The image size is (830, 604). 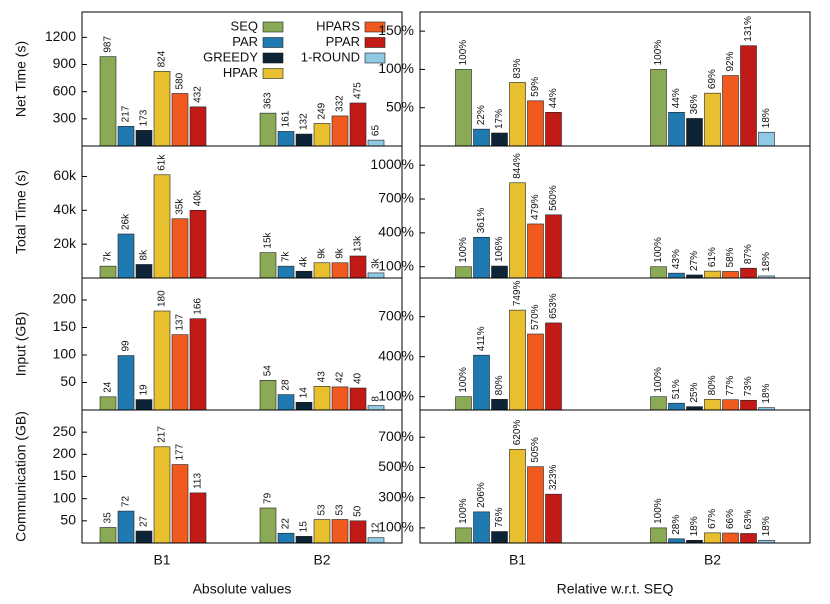 What do you see at coordinates (481, 115) in the screenshot?
I see `value-label: 22%` at bounding box center [481, 115].